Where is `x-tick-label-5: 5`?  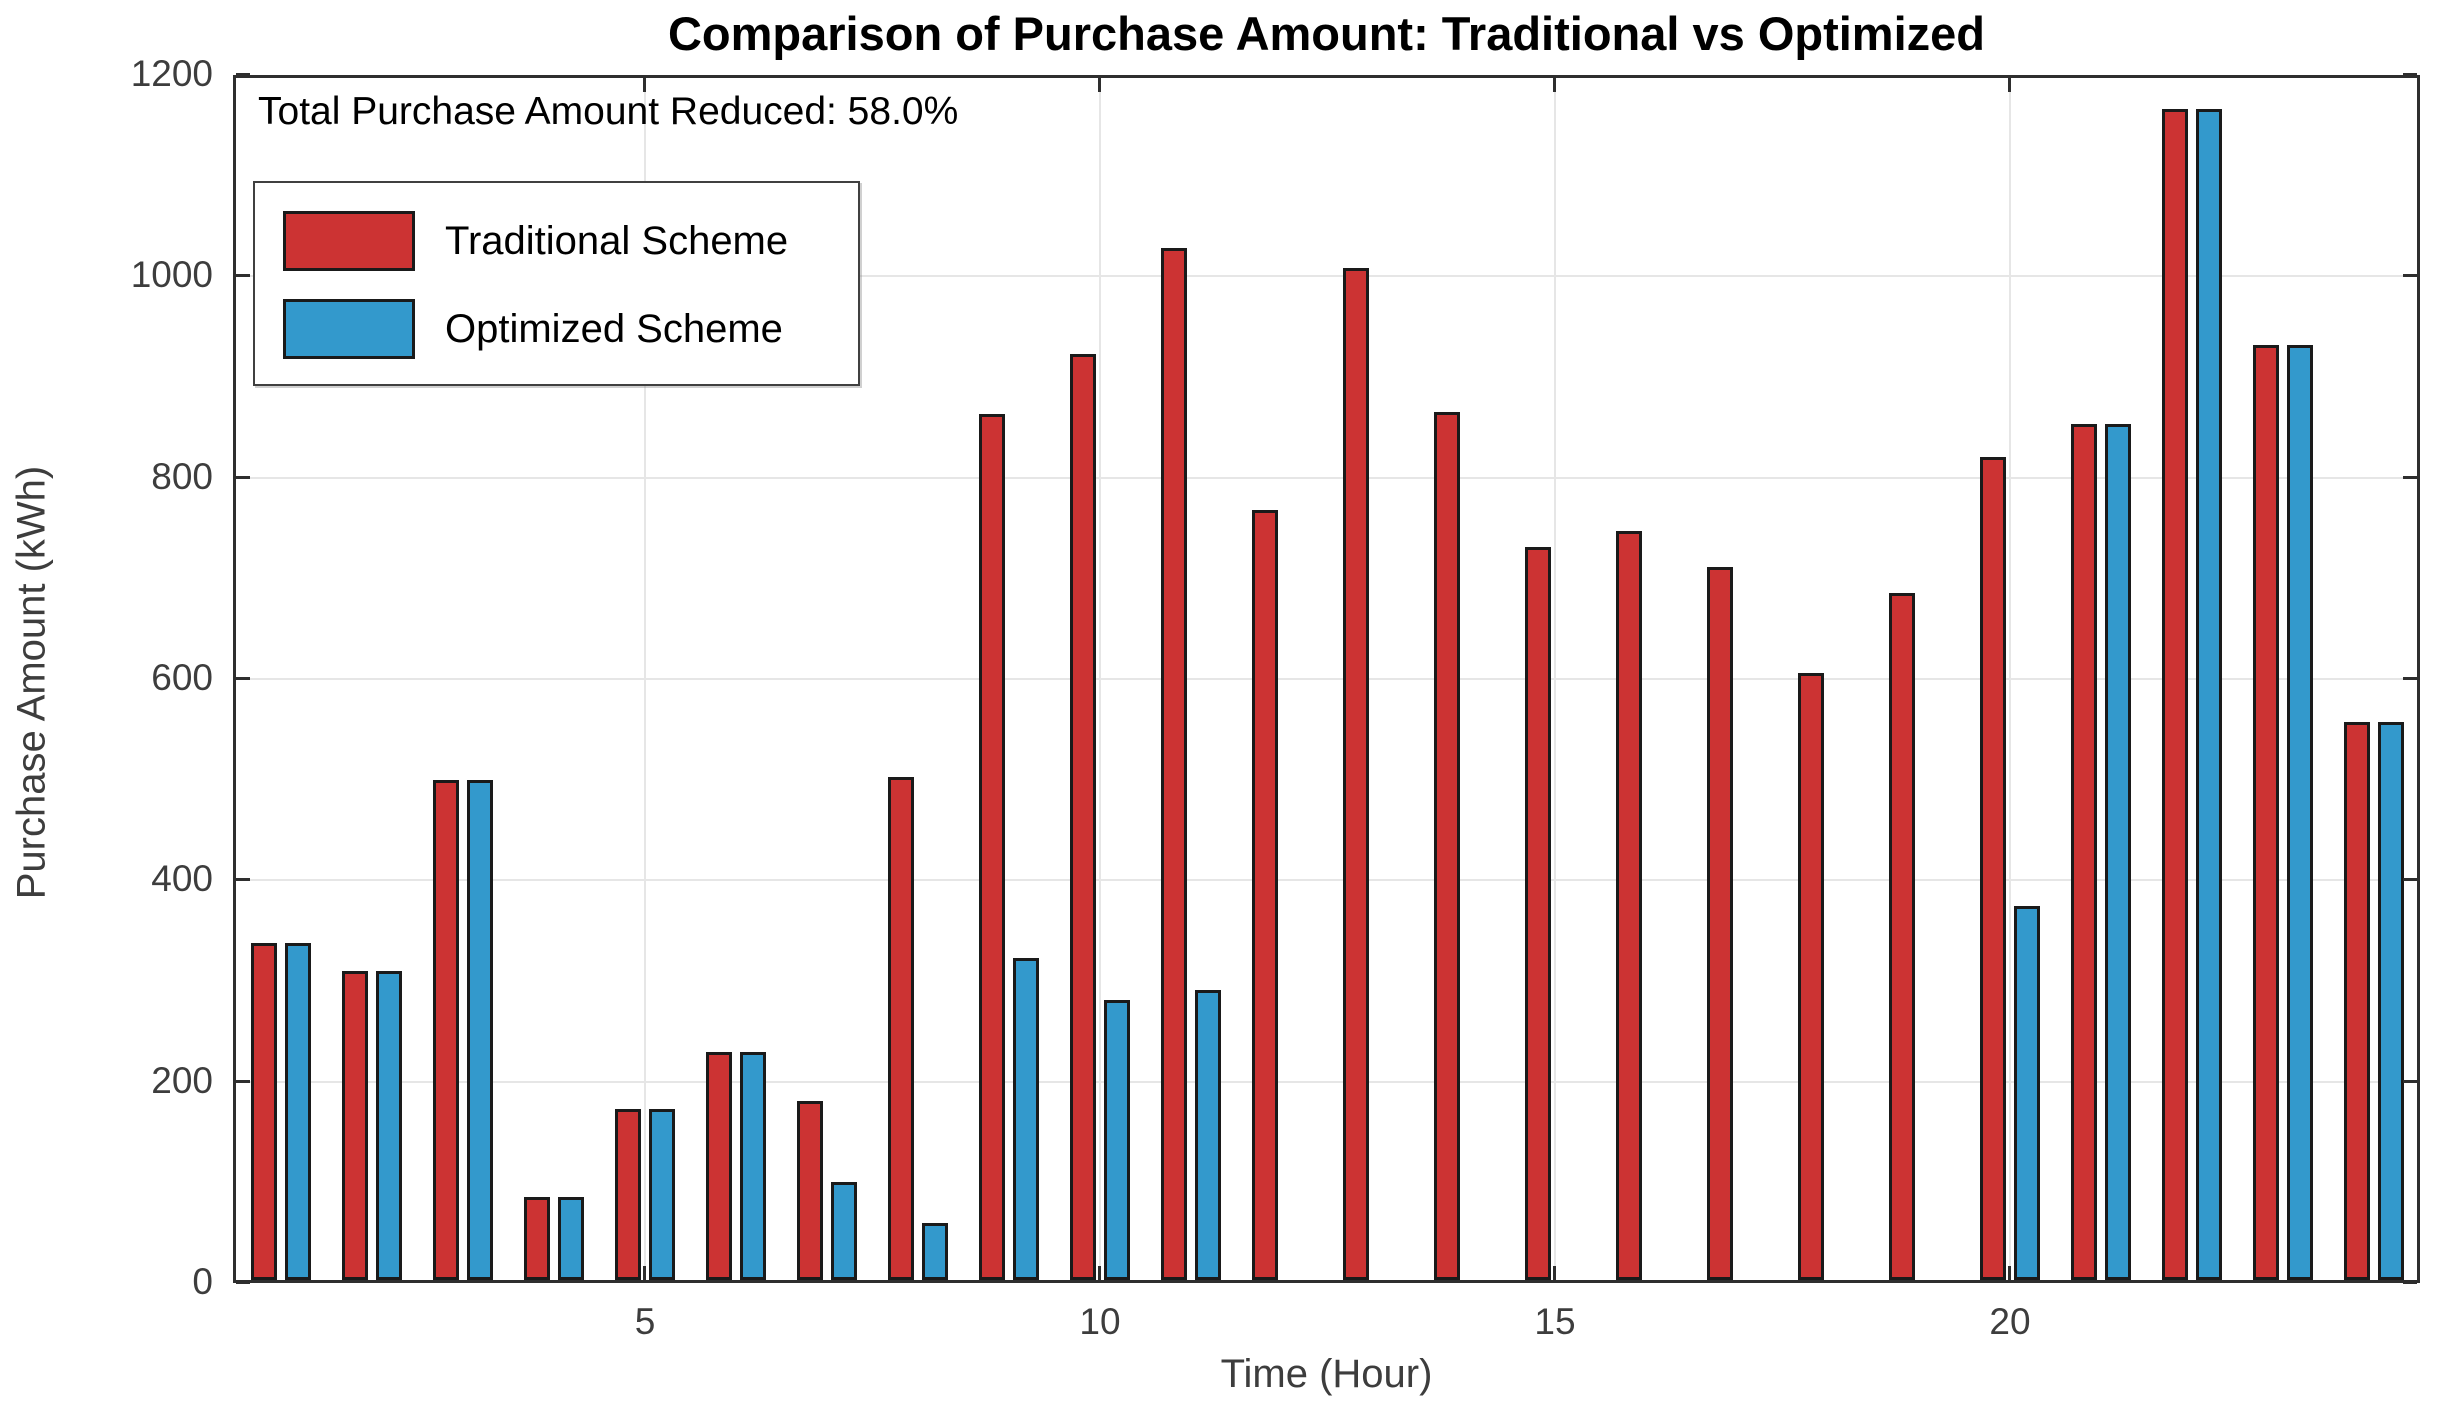 x-tick-label-5: 5 is located at coordinates (645, 1321).